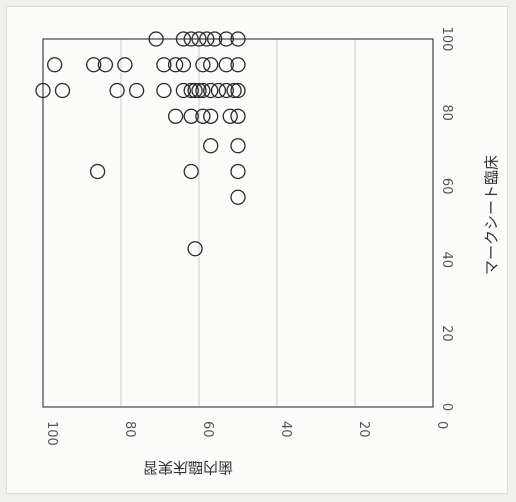  Describe the element at coordinates (129, 429) in the screenshot. I see `x-tick-label: 80` at that location.